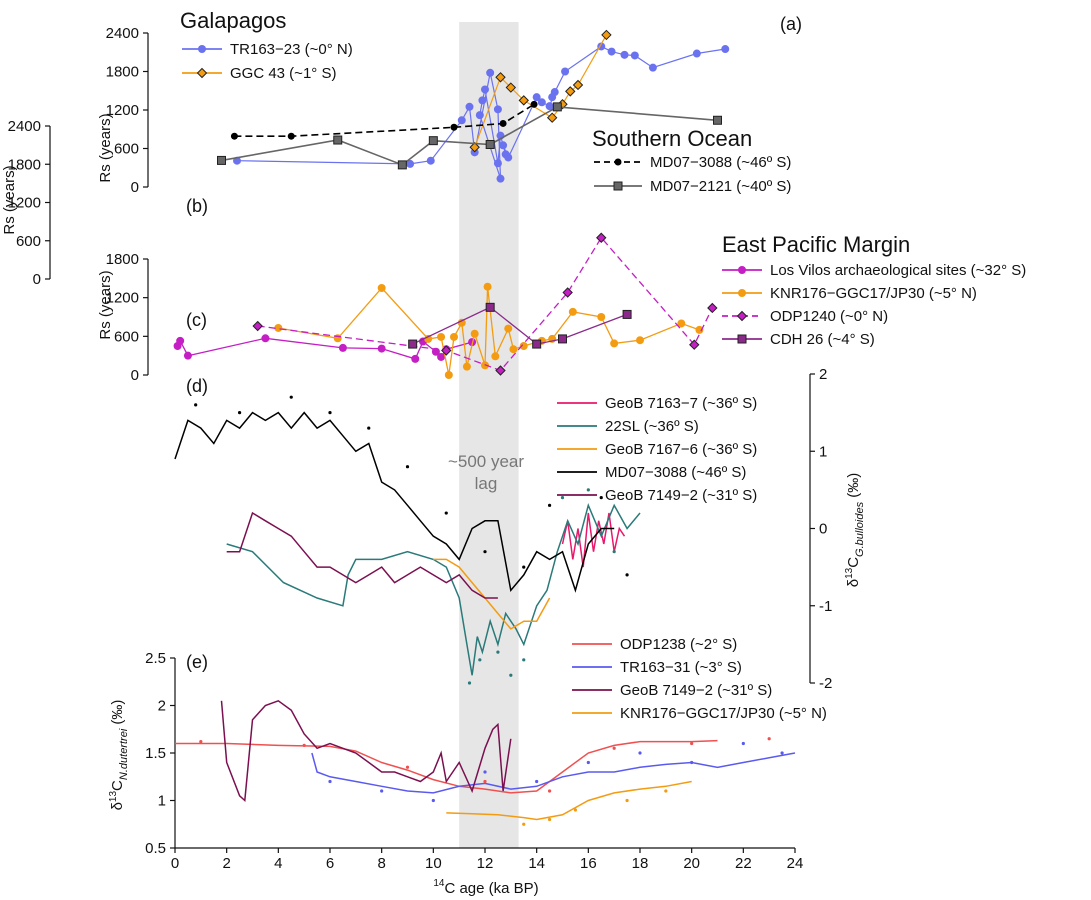 This screenshot has height=900, width=1091. What do you see at coordinates (486, 461) in the screenshot?
I see `lag-annotation-line1: ~500 year` at bounding box center [486, 461].